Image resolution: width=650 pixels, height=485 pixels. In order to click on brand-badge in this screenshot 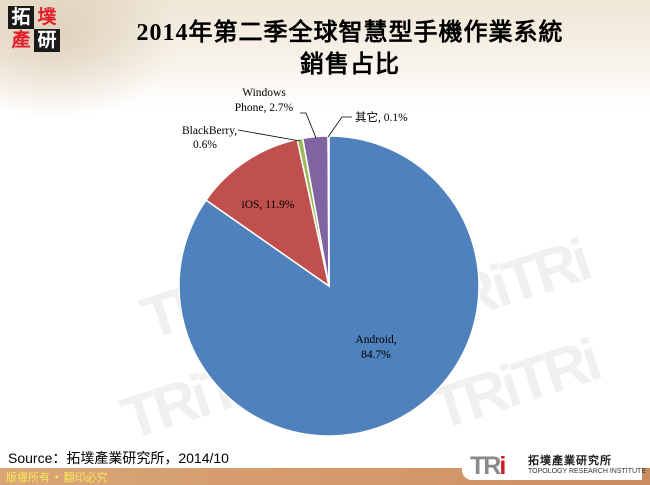, I will do `click(552, 465)`.